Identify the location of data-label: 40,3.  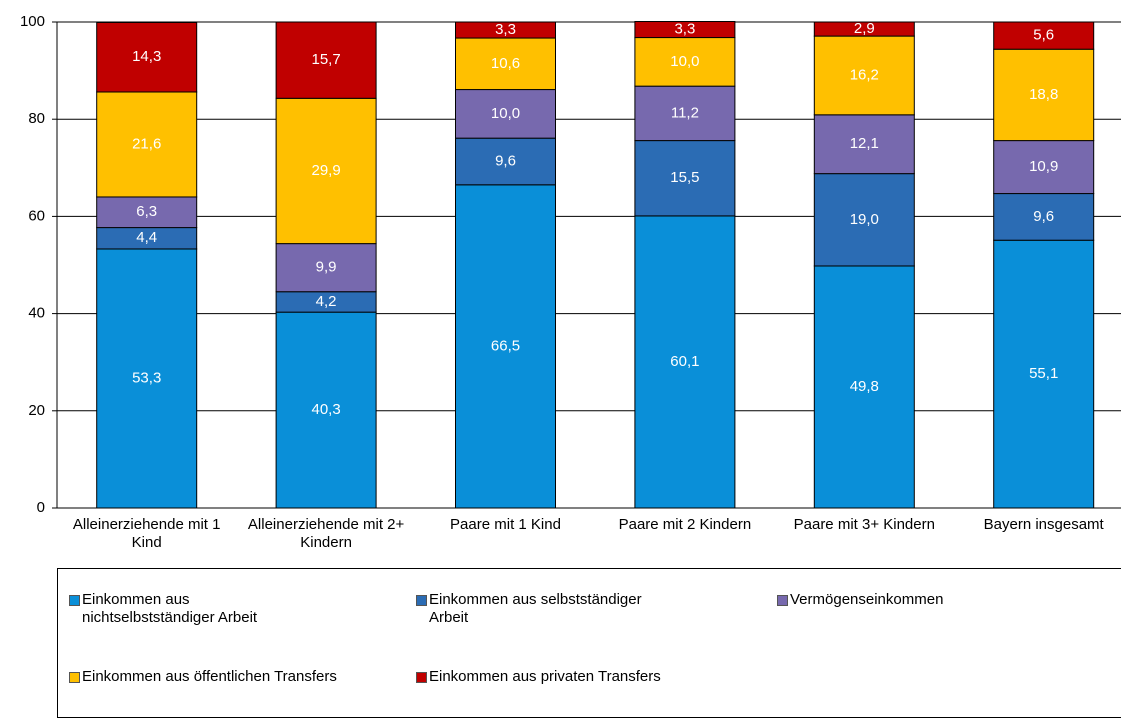
(325, 409).